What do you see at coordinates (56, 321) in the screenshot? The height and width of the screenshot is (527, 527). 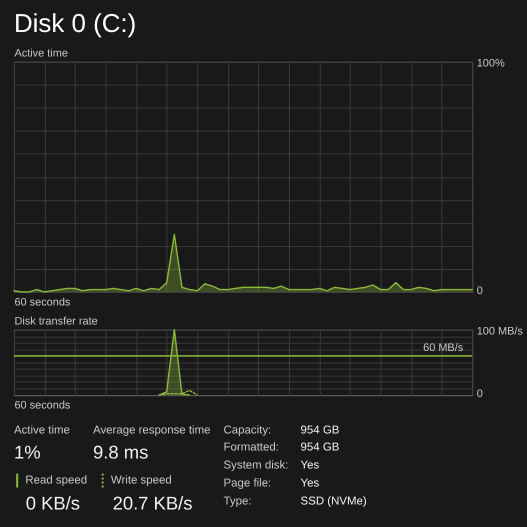 I see `y-axis-title: Disk transfer rate` at bounding box center [56, 321].